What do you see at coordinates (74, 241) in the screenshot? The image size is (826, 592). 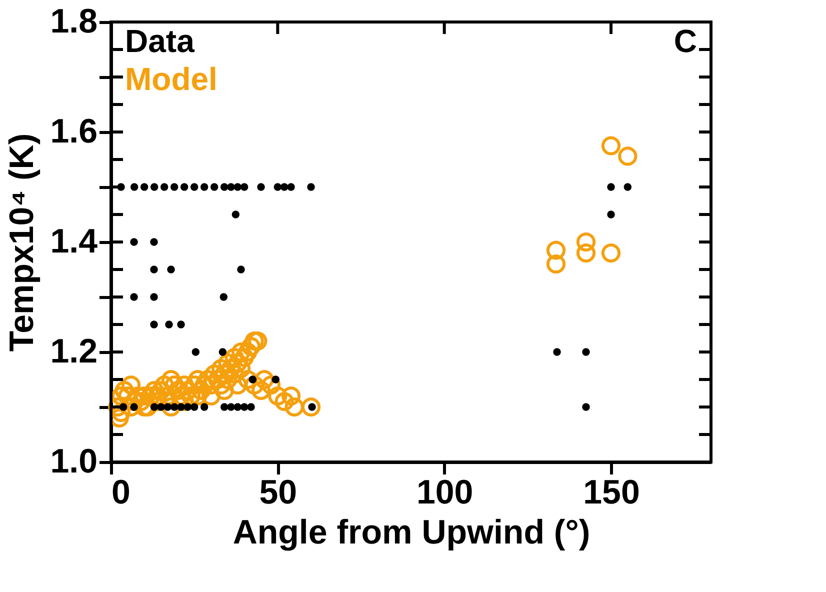 I see `y-tick-label: 1.4` at bounding box center [74, 241].